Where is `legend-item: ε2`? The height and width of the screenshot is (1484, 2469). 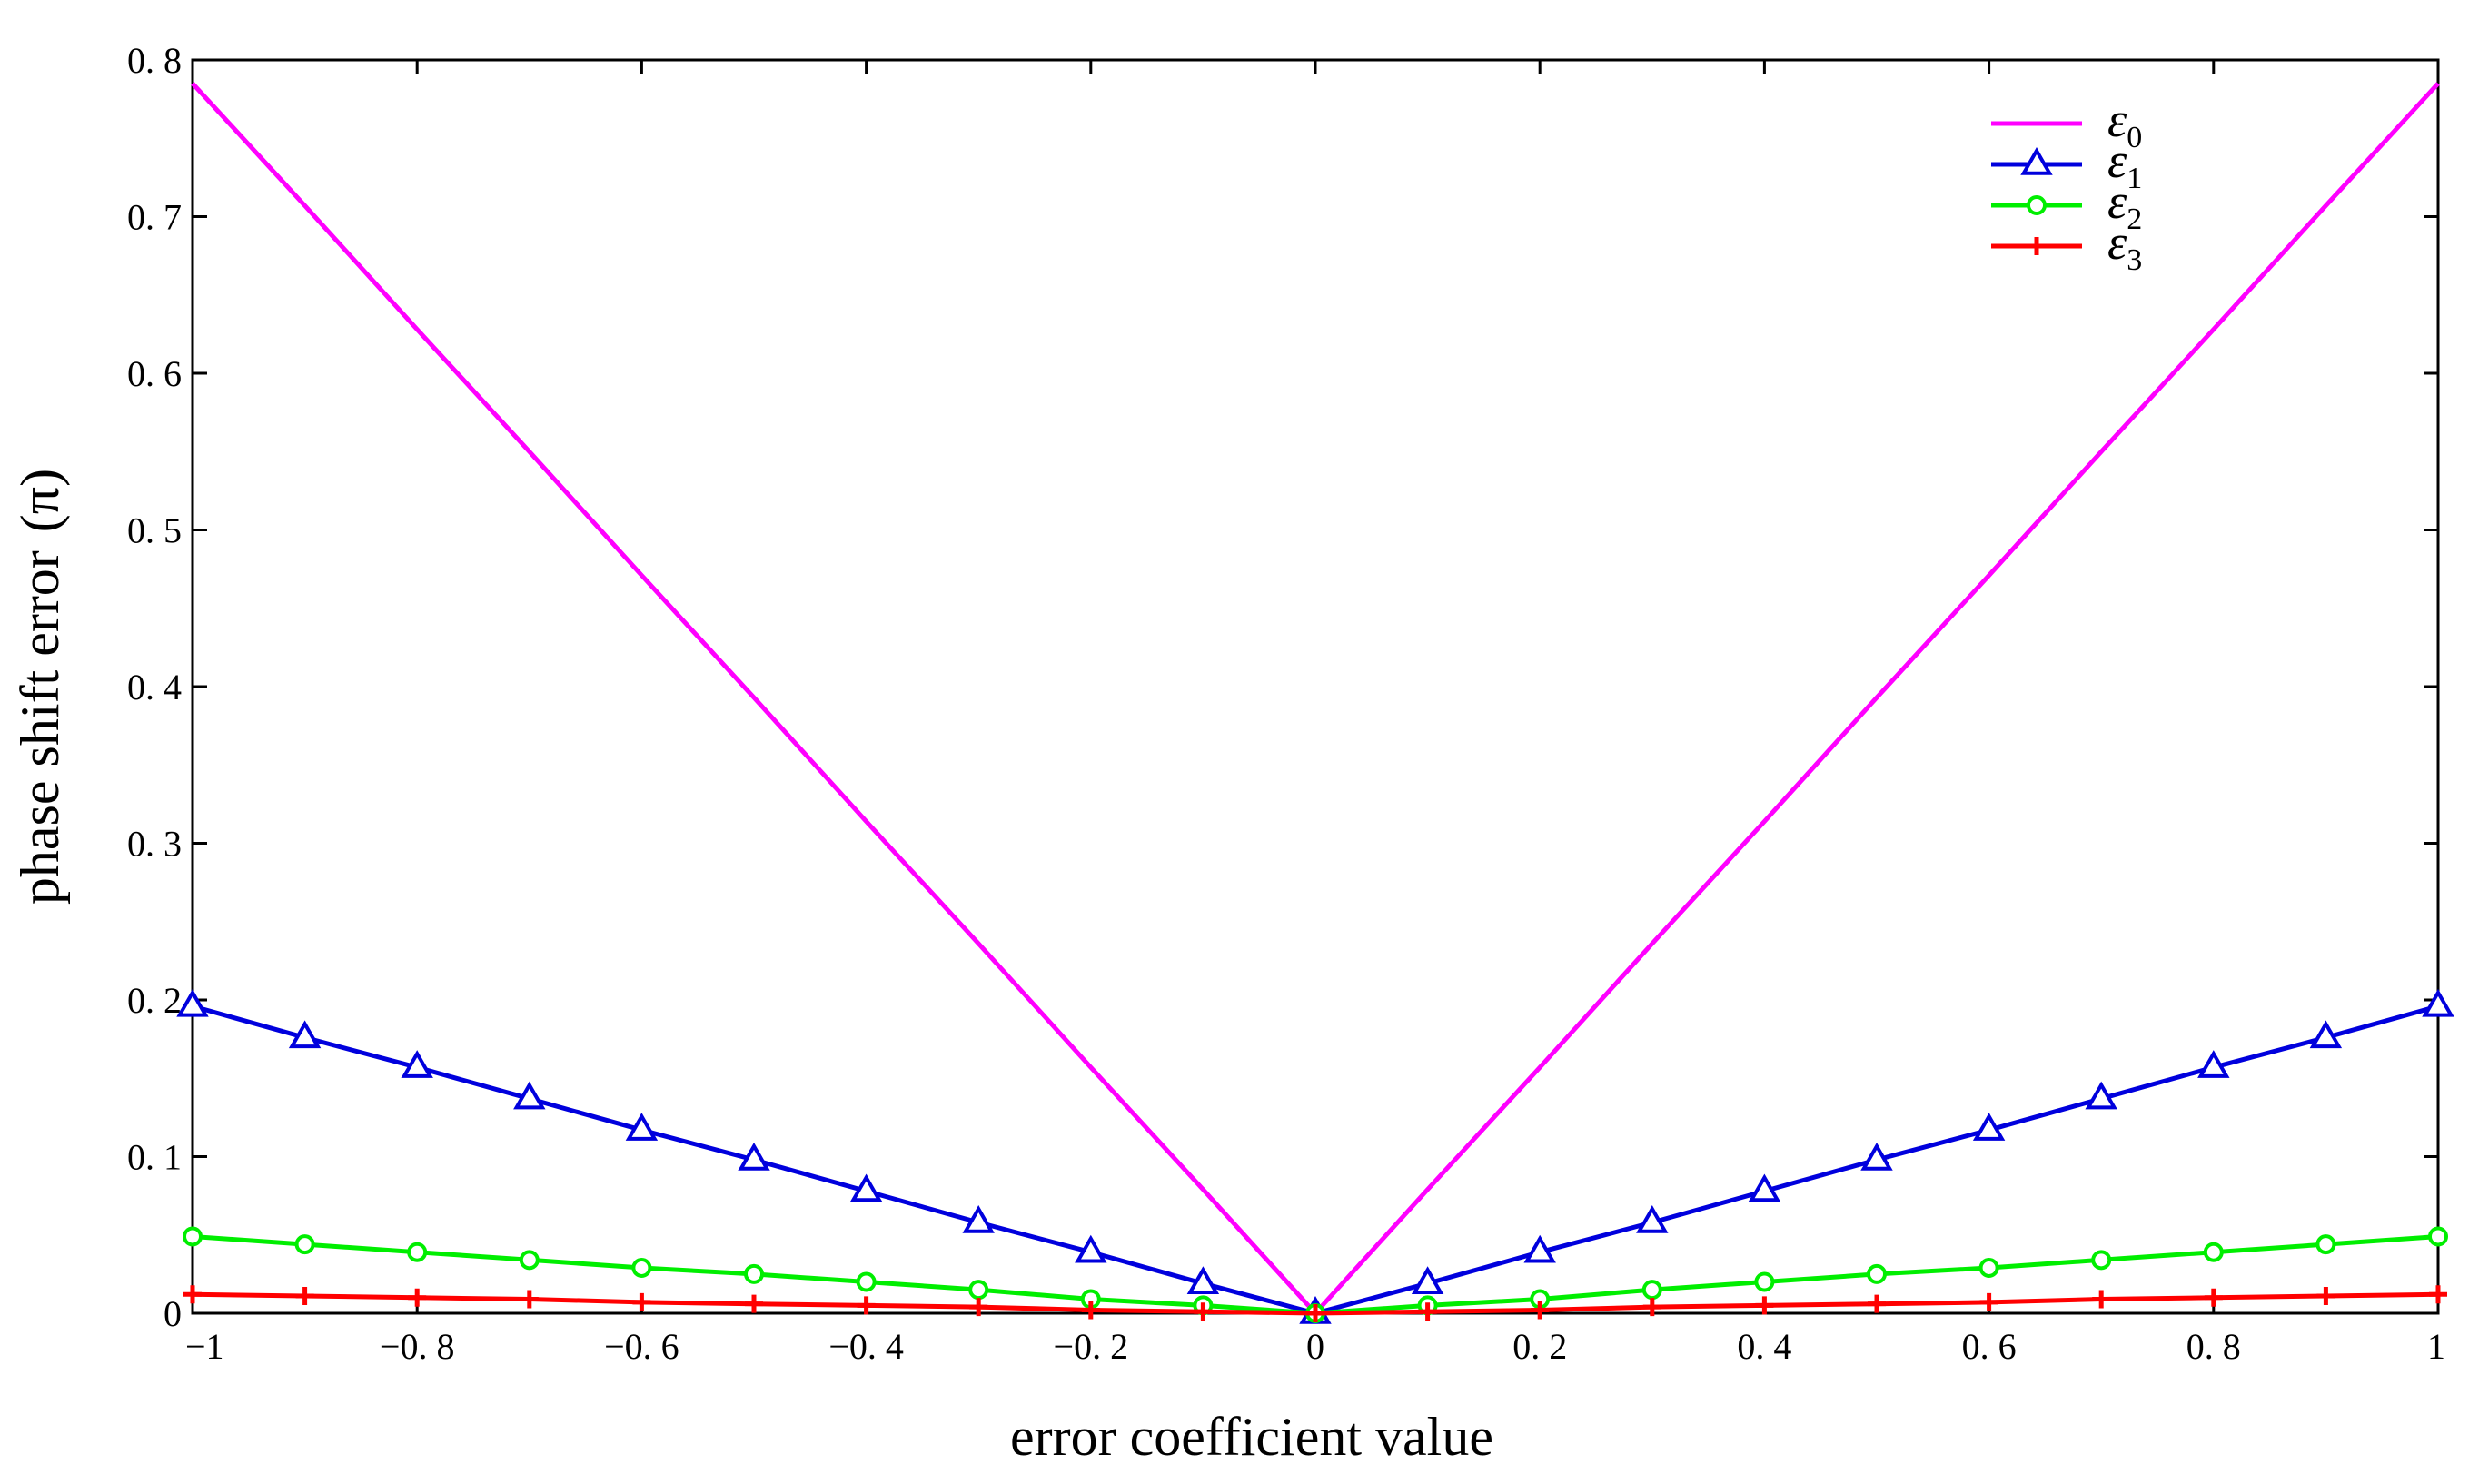 legend-item: ε2 is located at coordinates (2066, 205).